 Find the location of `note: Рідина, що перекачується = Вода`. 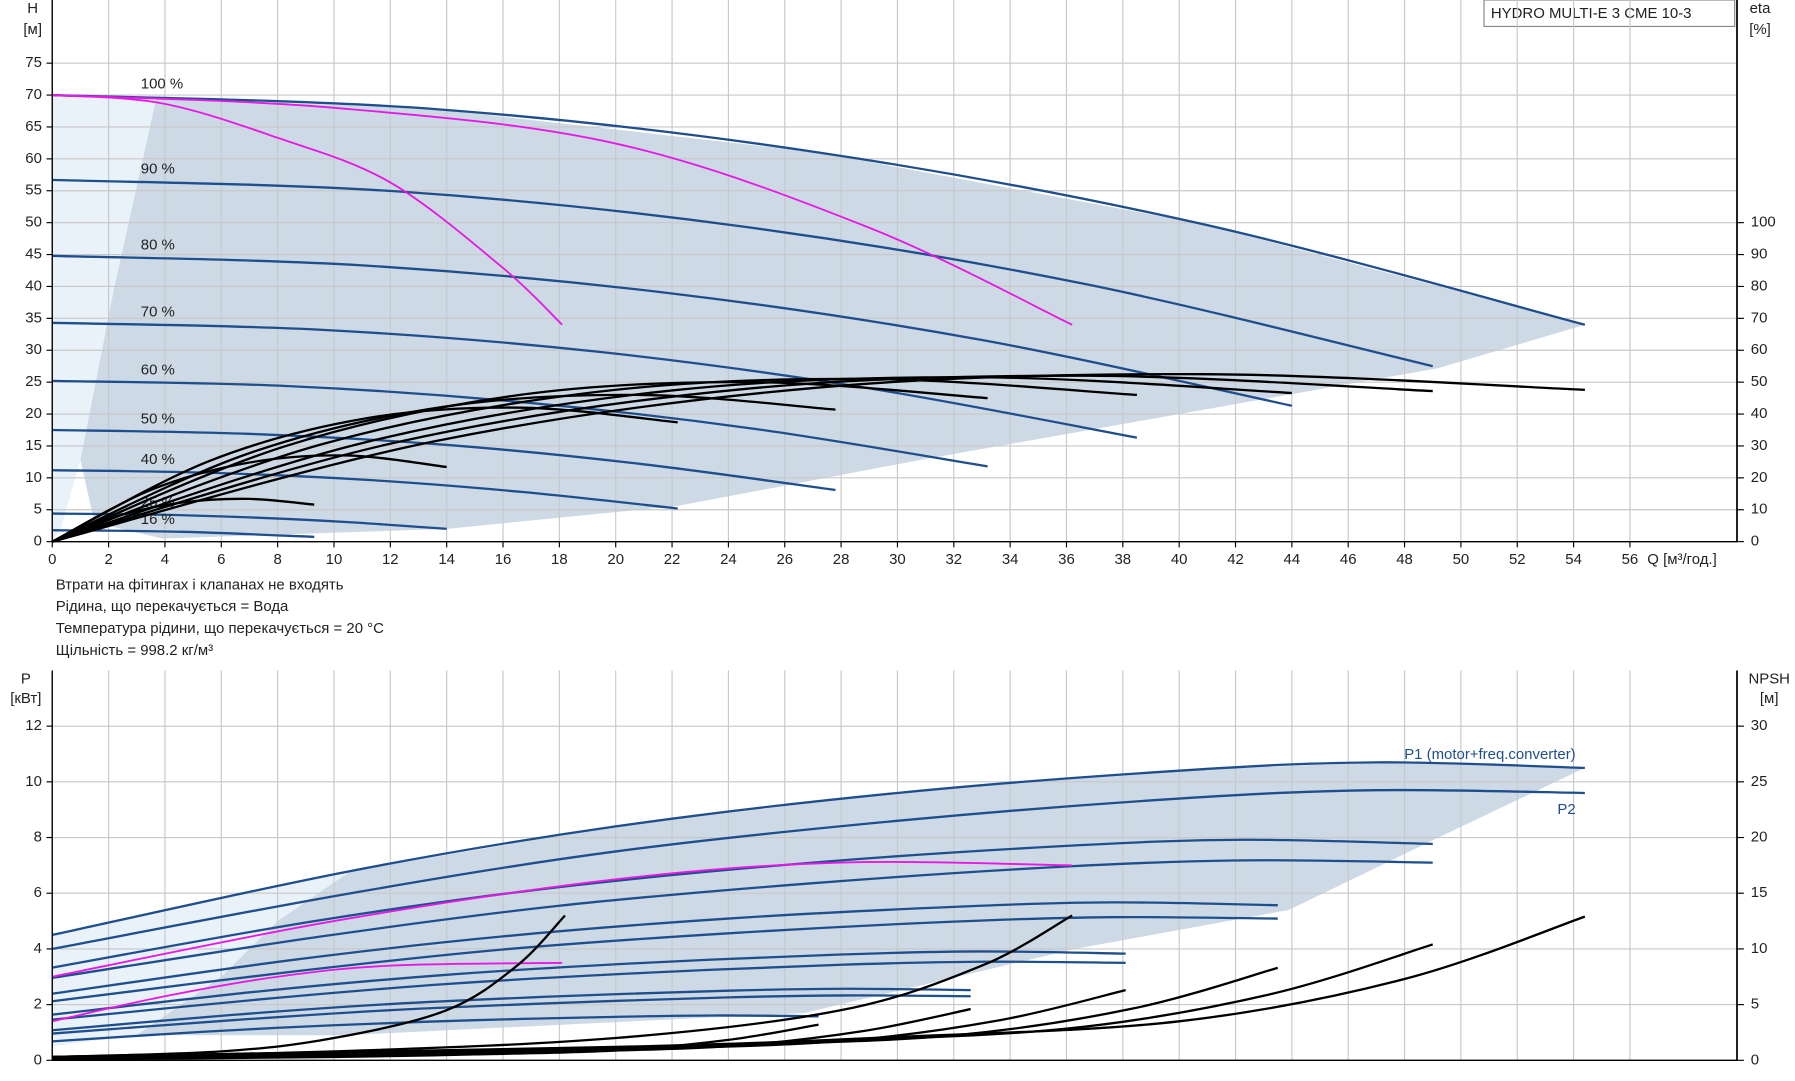

note: Рідина, що перекачується = Вода is located at coordinates (172, 606).